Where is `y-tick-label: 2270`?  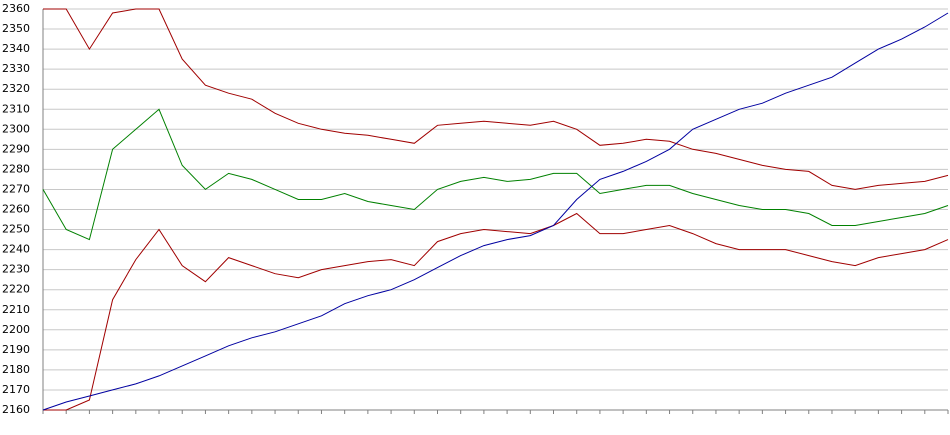 y-tick-label: 2270 is located at coordinates (16, 188).